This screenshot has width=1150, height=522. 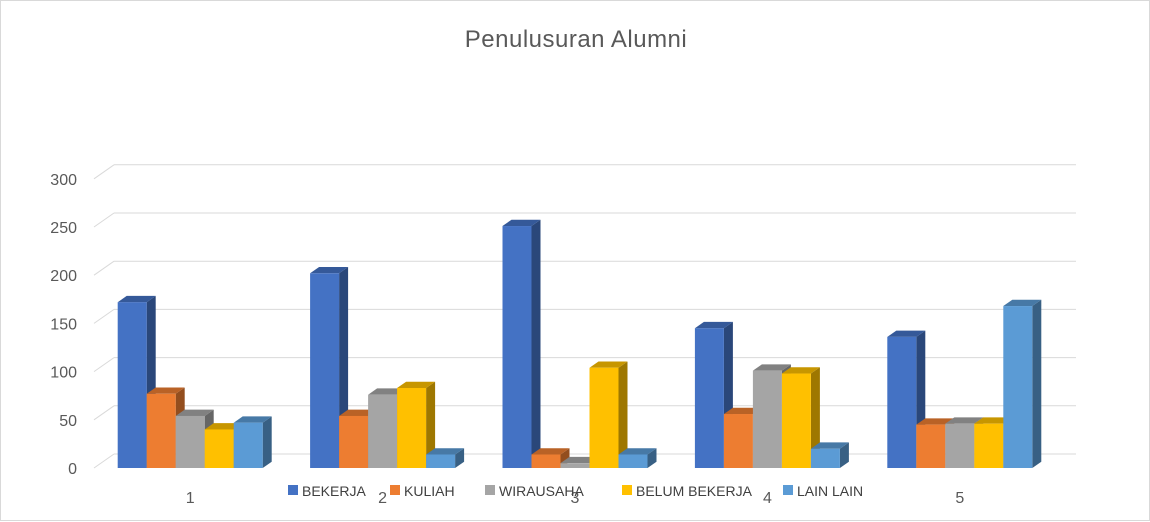 What do you see at coordinates (63, 276) in the screenshot?
I see `y-tick-label: 200` at bounding box center [63, 276].